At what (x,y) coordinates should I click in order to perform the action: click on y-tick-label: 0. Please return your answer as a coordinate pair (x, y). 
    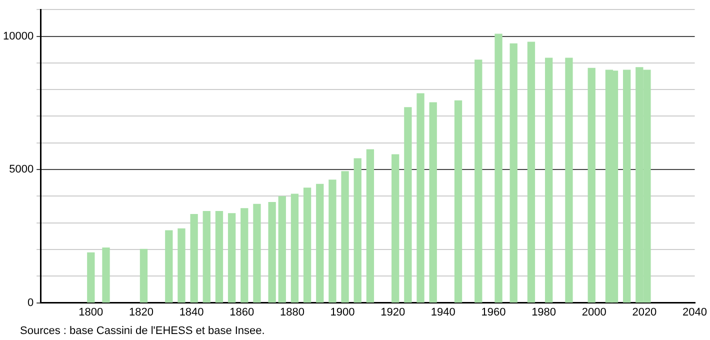
    Looking at the image, I should click on (30, 302).